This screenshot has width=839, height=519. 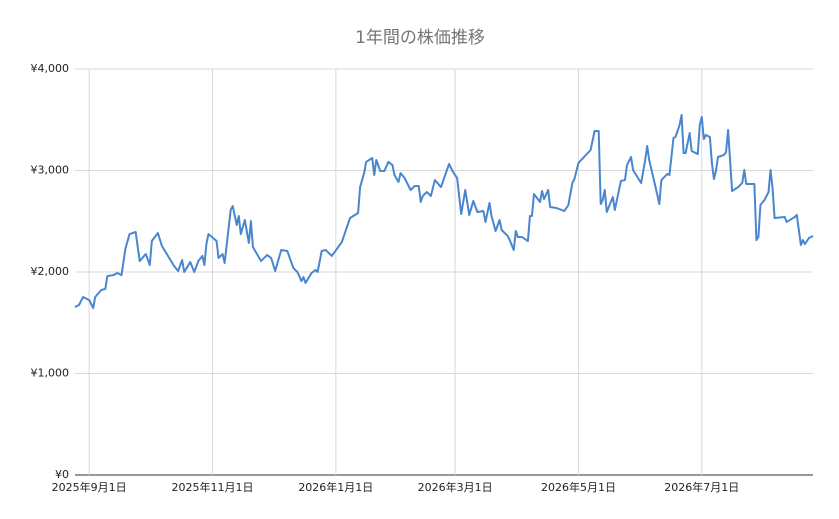 I want to click on x-tick-label: 2026年5月1日, so click(x=578, y=487).